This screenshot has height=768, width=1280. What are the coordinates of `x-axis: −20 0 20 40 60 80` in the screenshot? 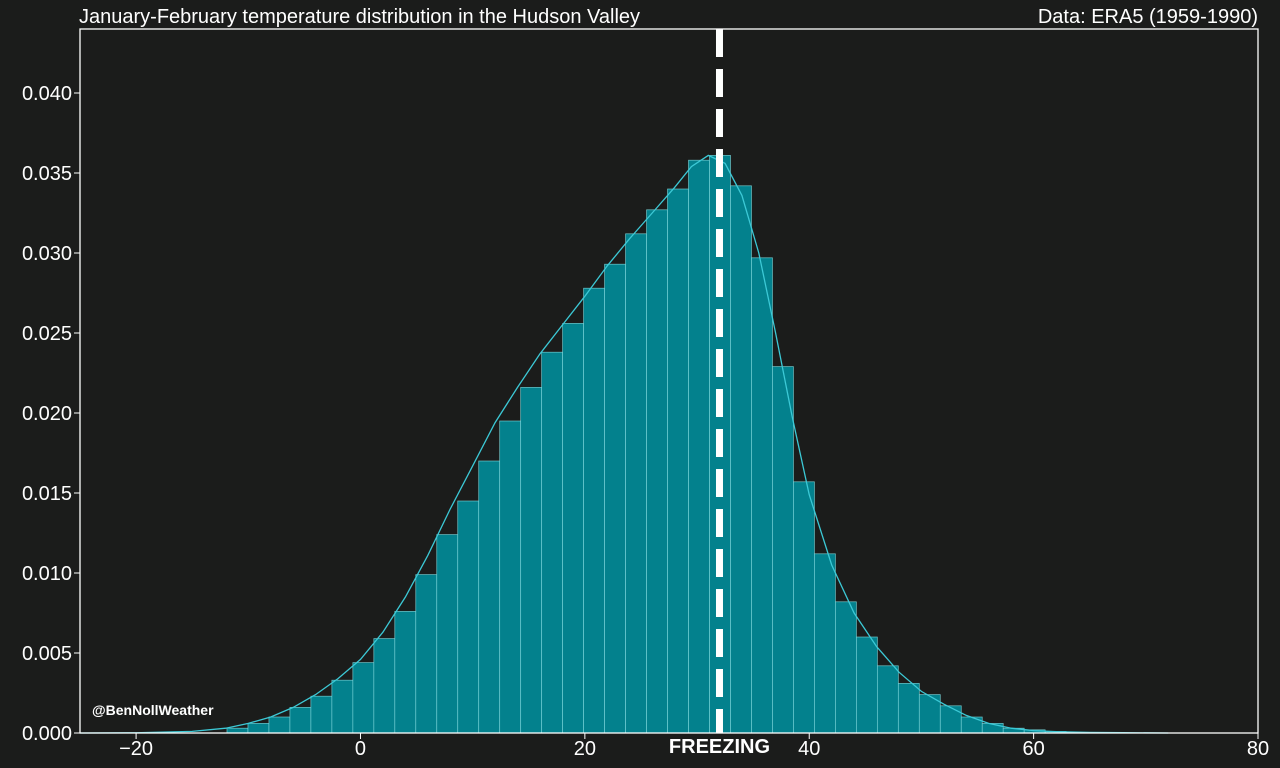 It's located at (694, 746).